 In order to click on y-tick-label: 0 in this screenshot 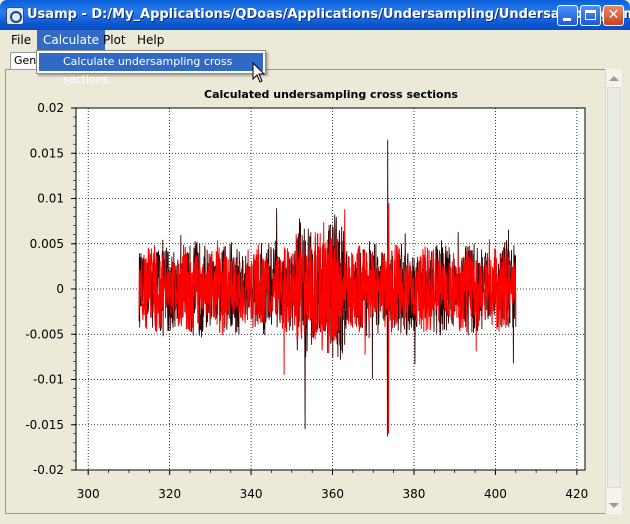, I will do `click(60, 289)`.